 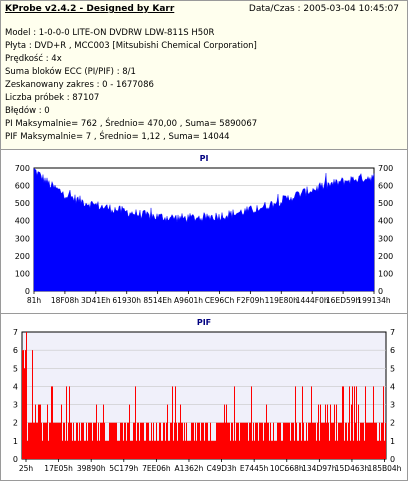 I want to click on pi-x-tick-label: 61930h, so click(x=126, y=300).